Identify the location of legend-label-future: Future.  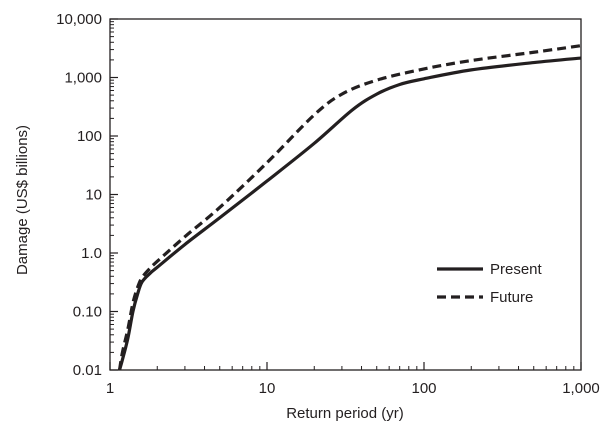
(511, 297).